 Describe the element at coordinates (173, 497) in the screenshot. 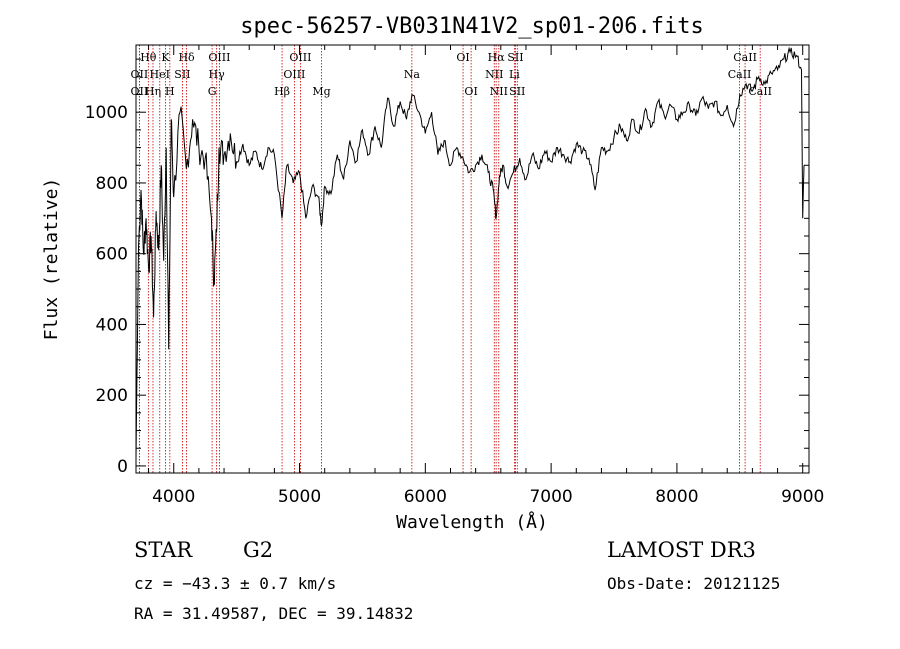

I see `x-tick-label: 4000` at that location.